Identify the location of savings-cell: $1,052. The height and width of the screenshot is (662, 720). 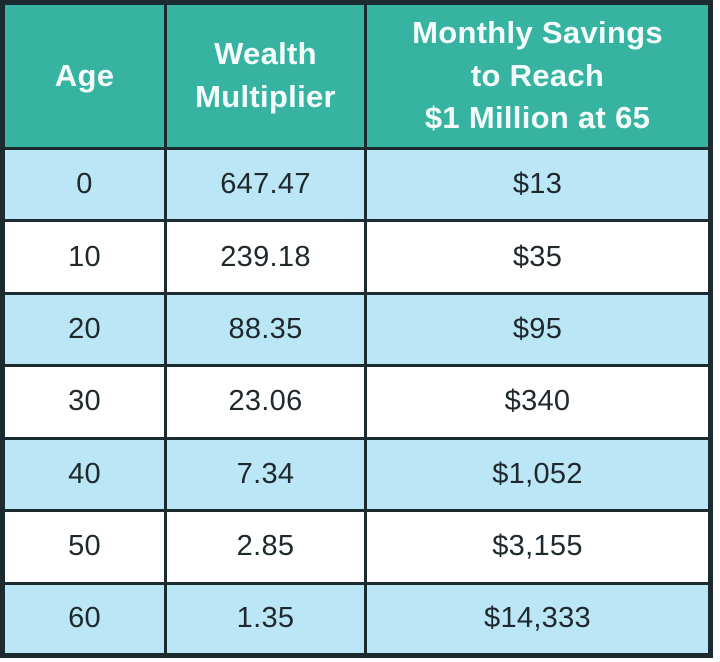
(538, 474).